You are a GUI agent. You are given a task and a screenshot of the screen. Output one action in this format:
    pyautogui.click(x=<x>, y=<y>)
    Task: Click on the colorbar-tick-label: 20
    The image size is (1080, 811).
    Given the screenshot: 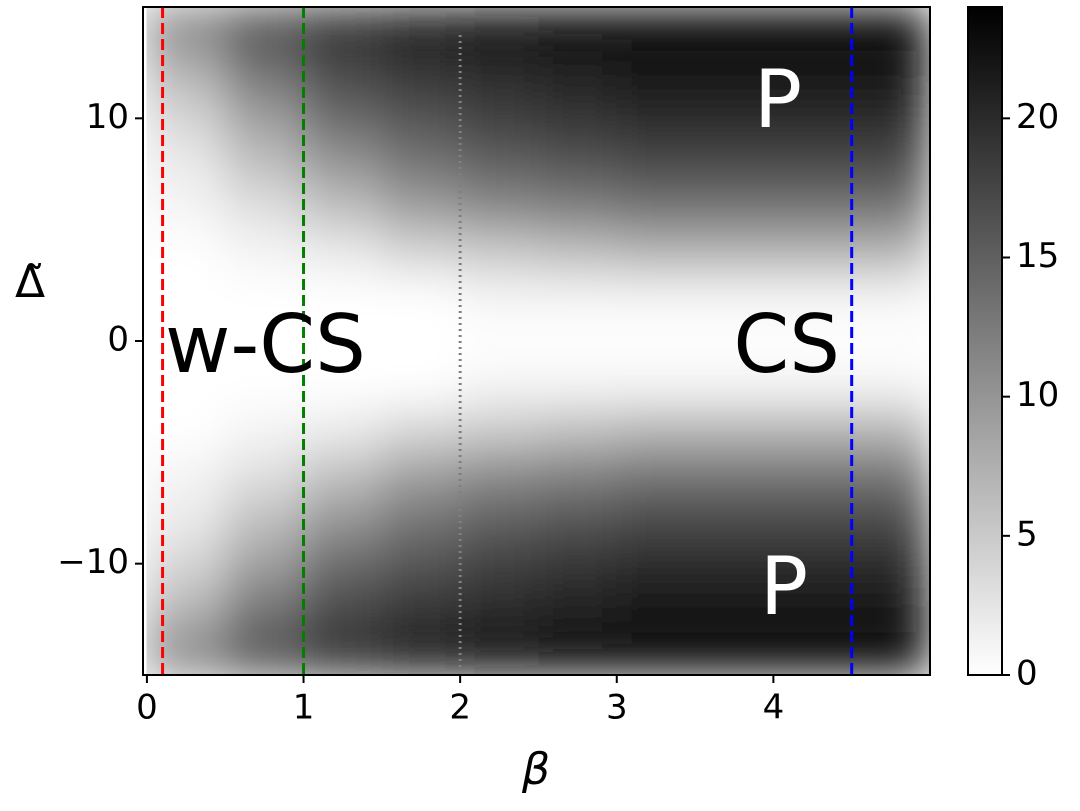 What is the action you would take?
    pyautogui.click(x=1037, y=117)
    